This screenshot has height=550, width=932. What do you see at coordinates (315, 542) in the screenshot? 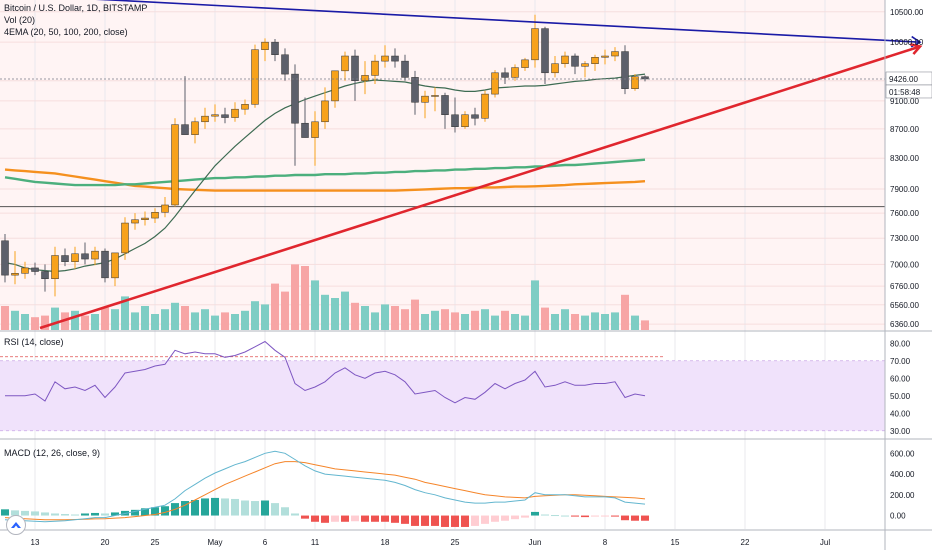
I see `x-tick-label: 11` at bounding box center [315, 542].